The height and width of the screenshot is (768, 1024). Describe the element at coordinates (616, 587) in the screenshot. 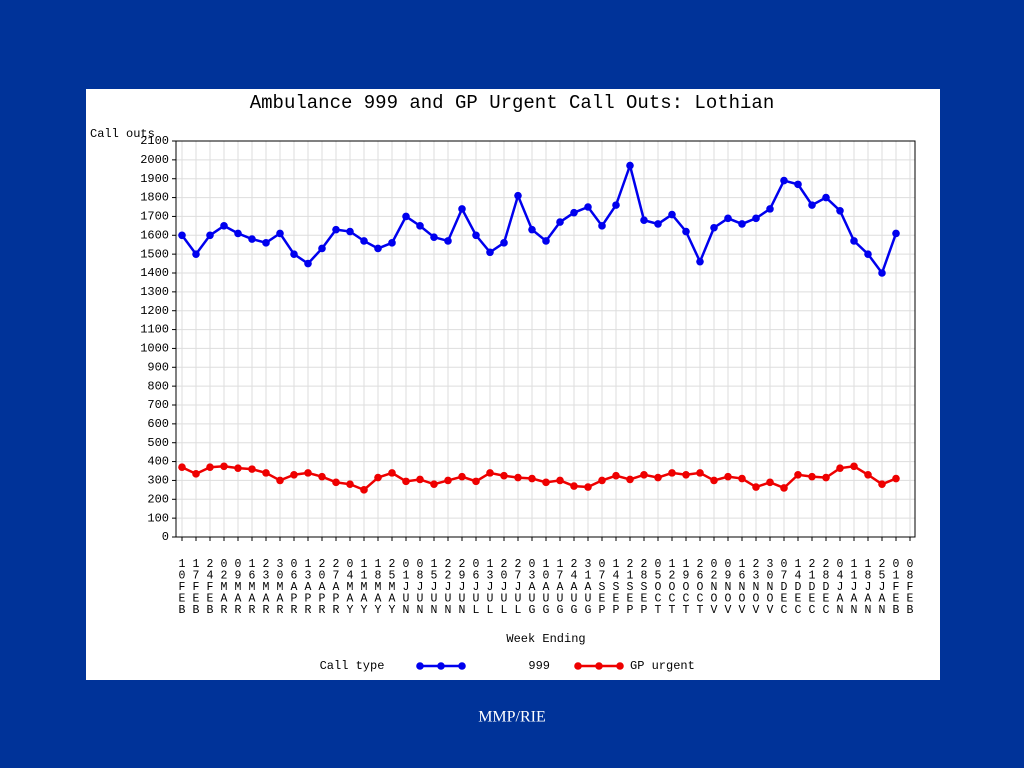

I see `x-tick-label: 14SEP` at that location.